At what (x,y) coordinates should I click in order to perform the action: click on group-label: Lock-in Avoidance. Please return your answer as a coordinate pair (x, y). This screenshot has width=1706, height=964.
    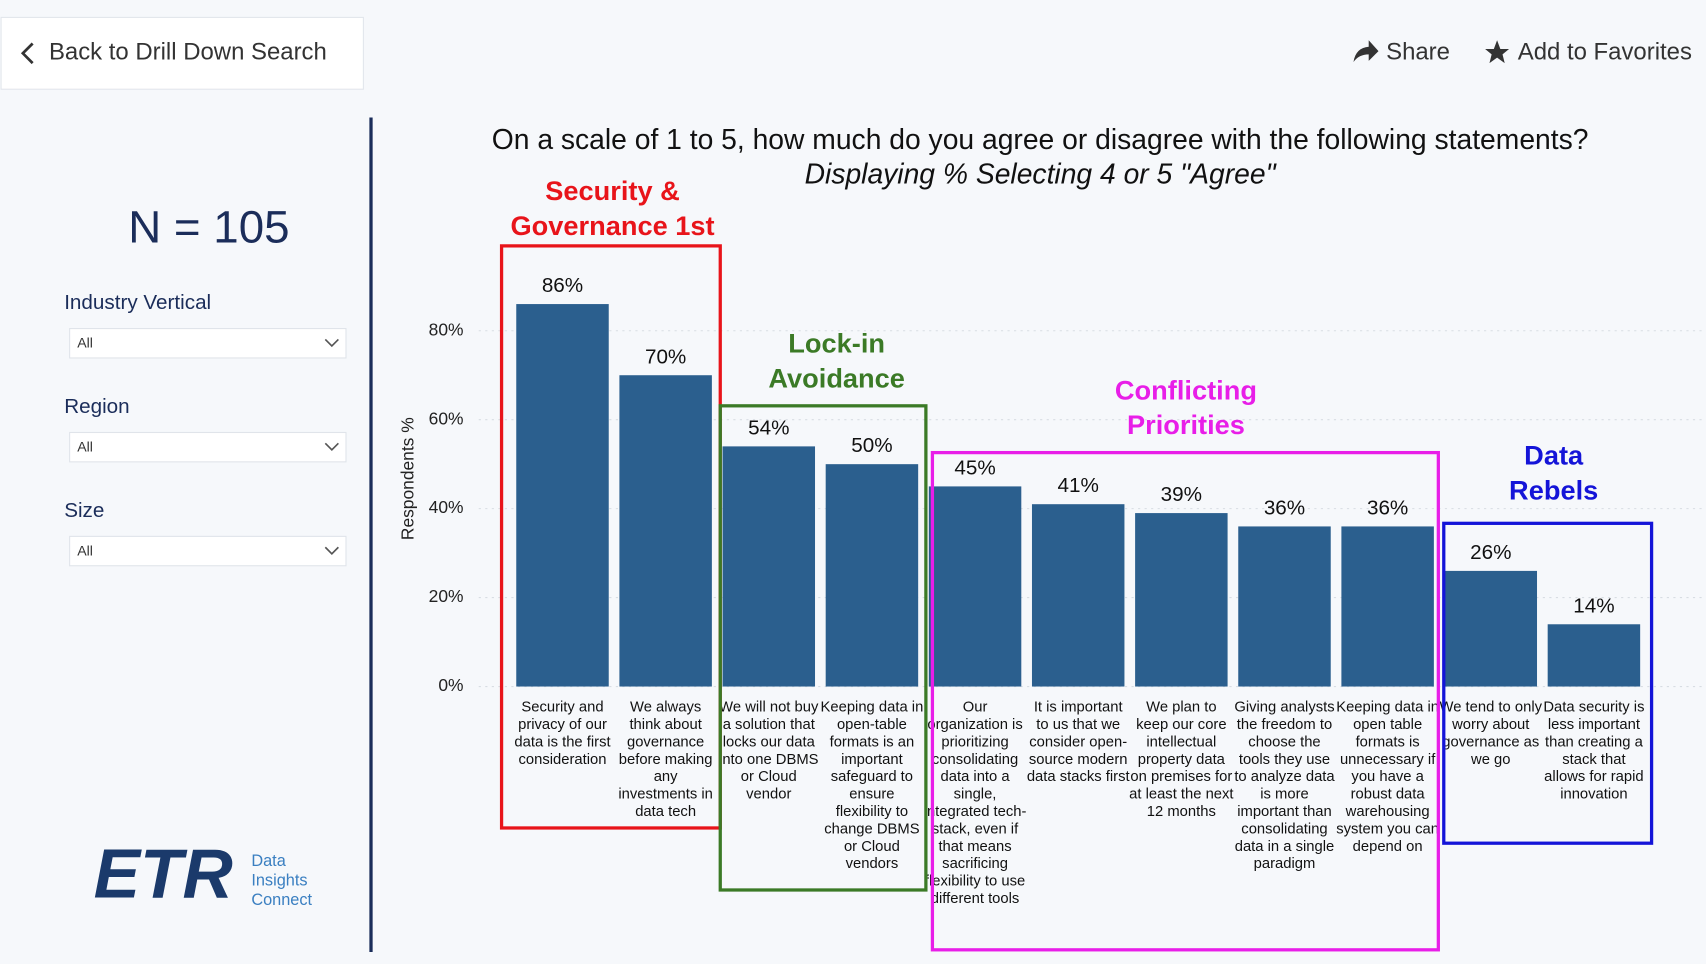
    Looking at the image, I should click on (836, 361).